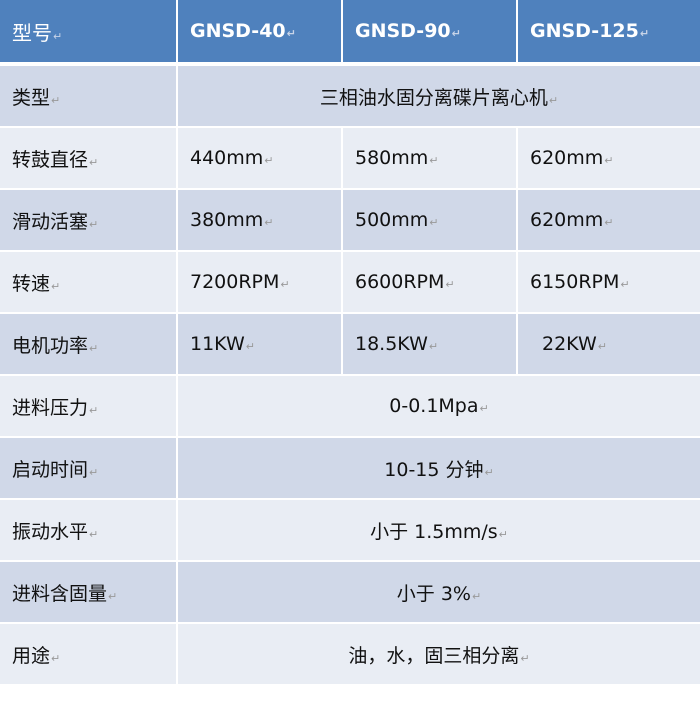 The width and height of the screenshot is (700, 706). I want to click on value-cell: 380mm↵, so click(260, 221).